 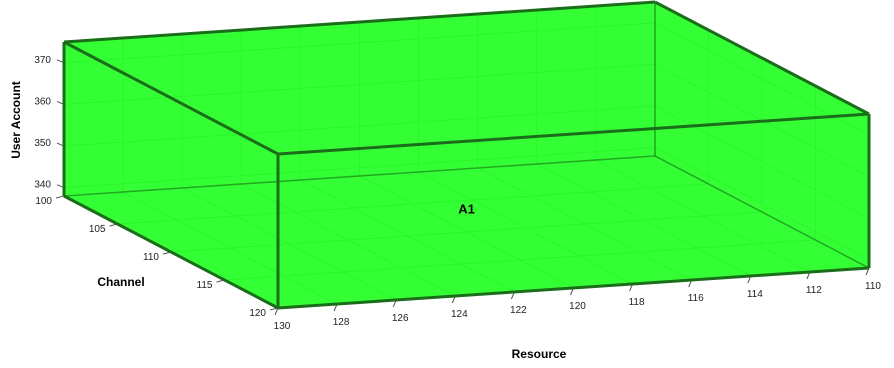 What do you see at coordinates (16, 120) in the screenshot?
I see `z-axis-label: User Account` at bounding box center [16, 120].